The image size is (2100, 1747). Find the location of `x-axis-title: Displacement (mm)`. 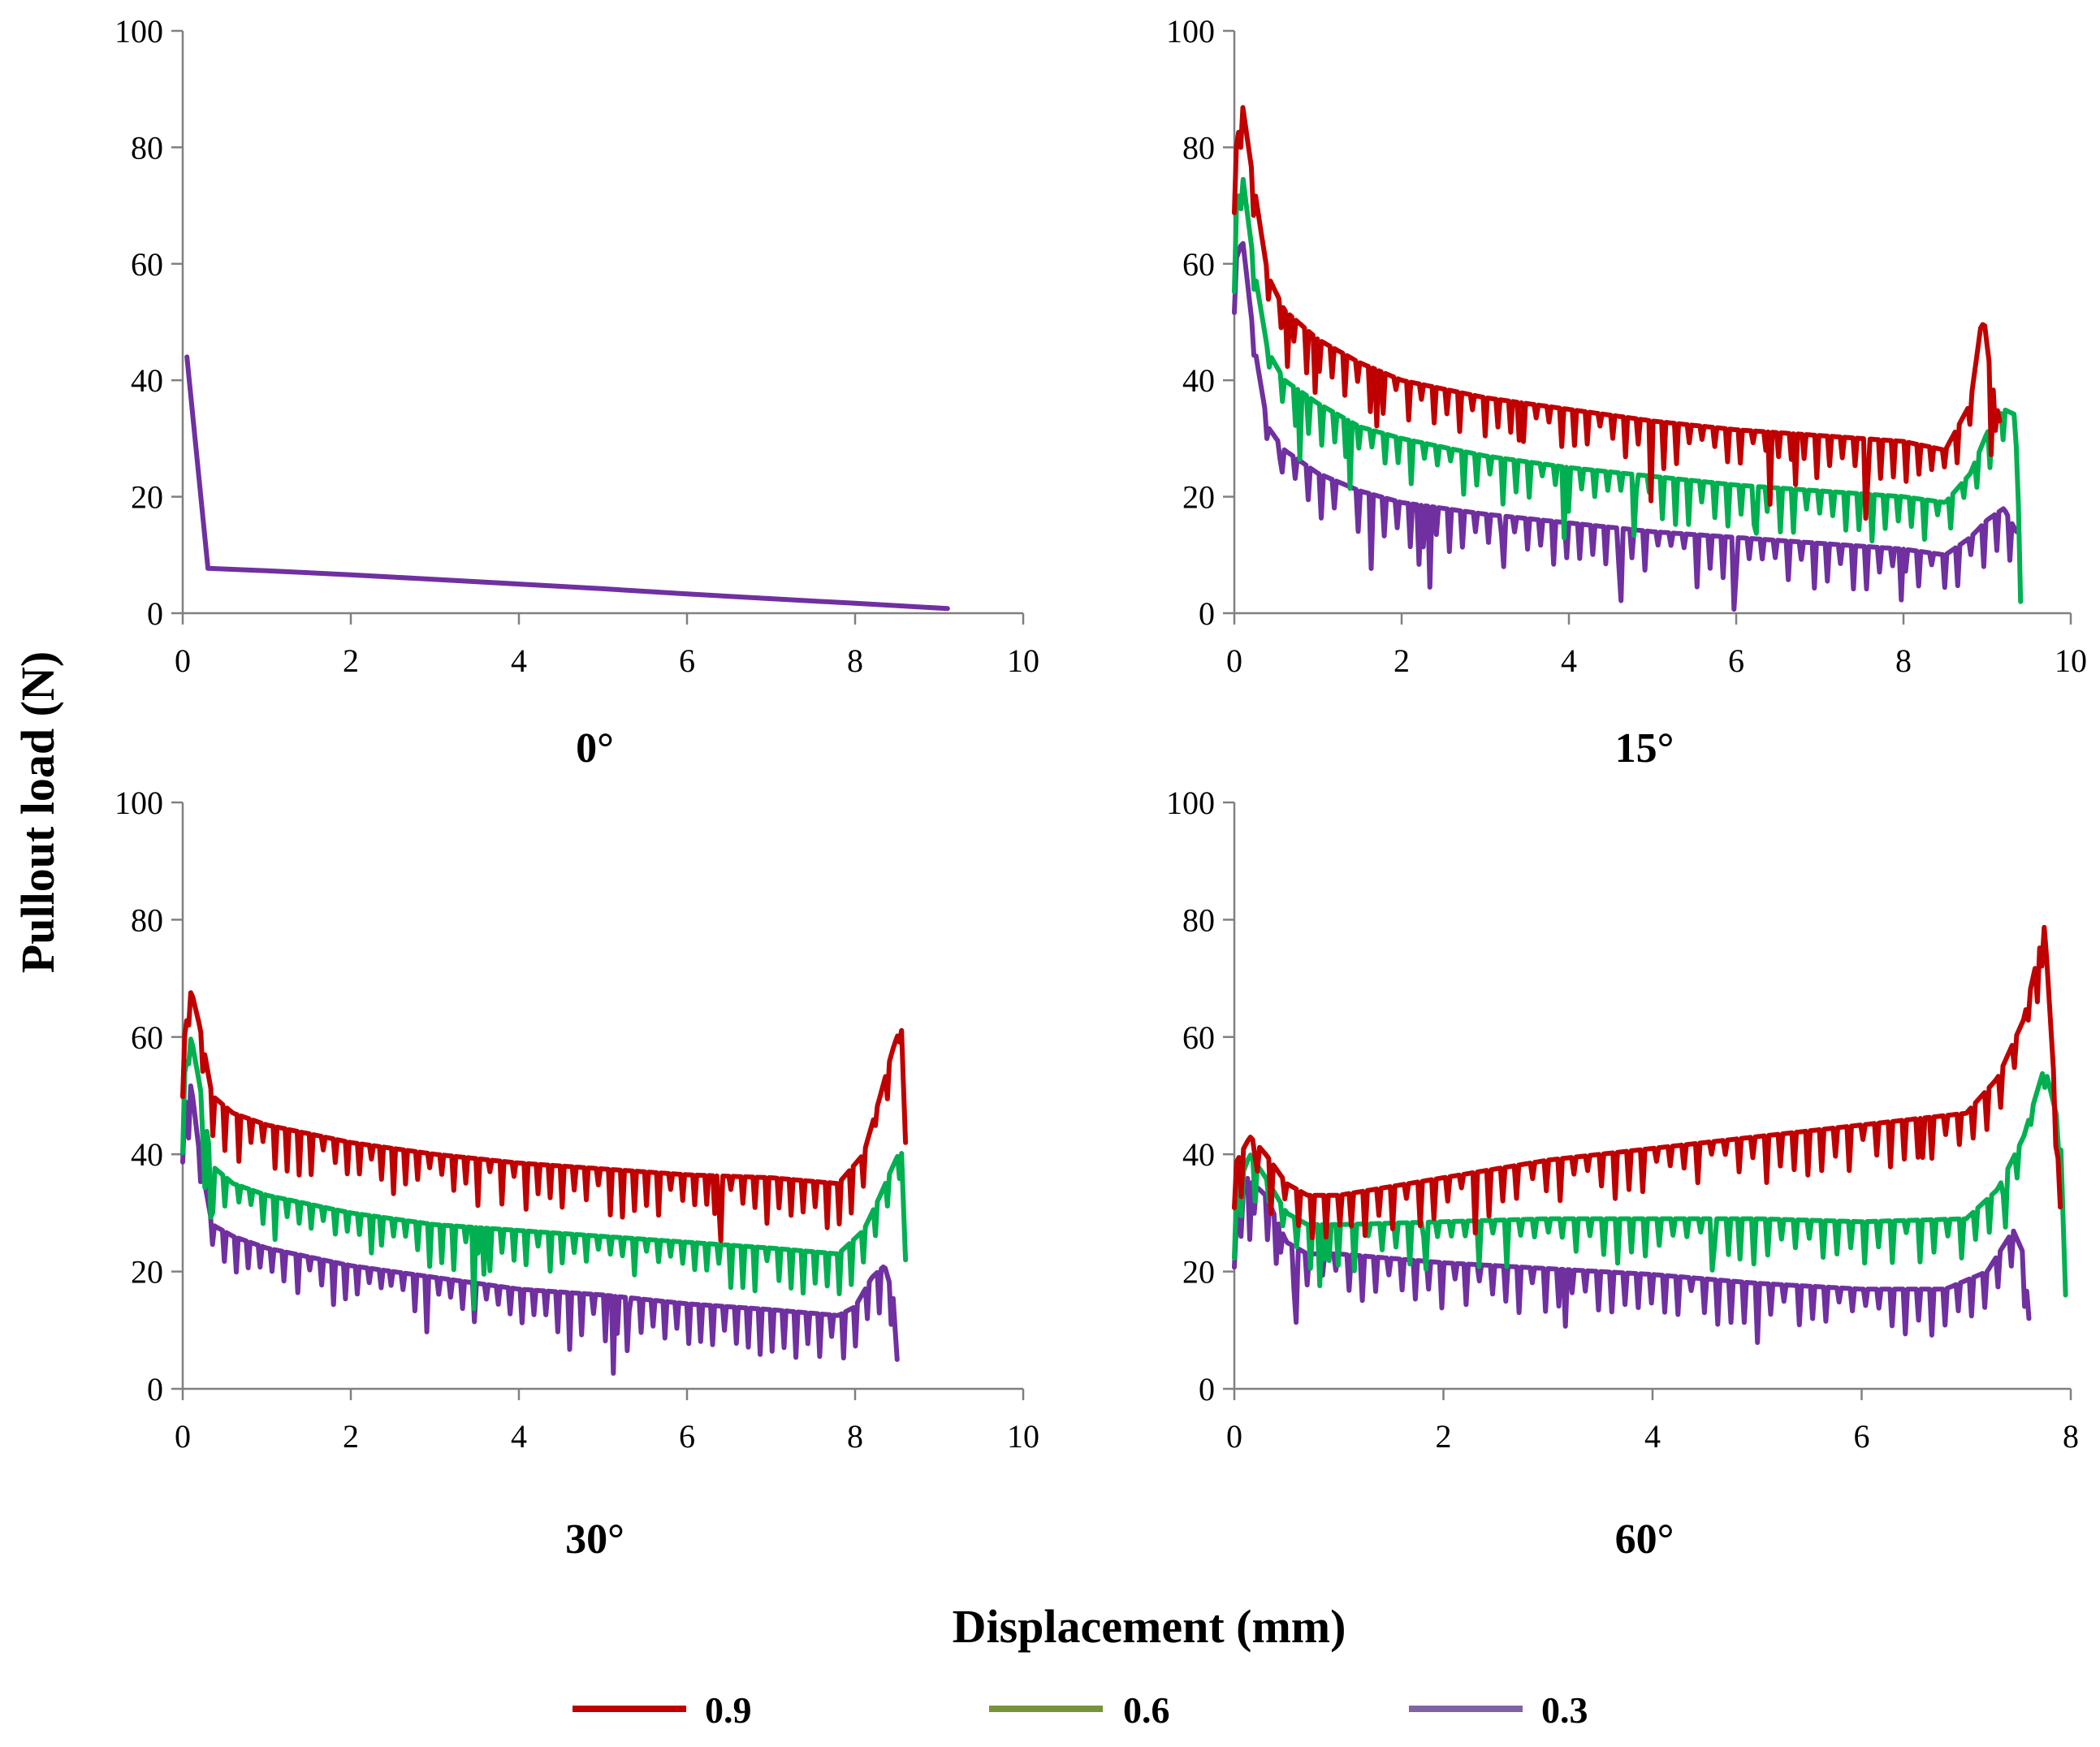

x-axis-title: Displacement (mm) is located at coordinates (1150, 1626).